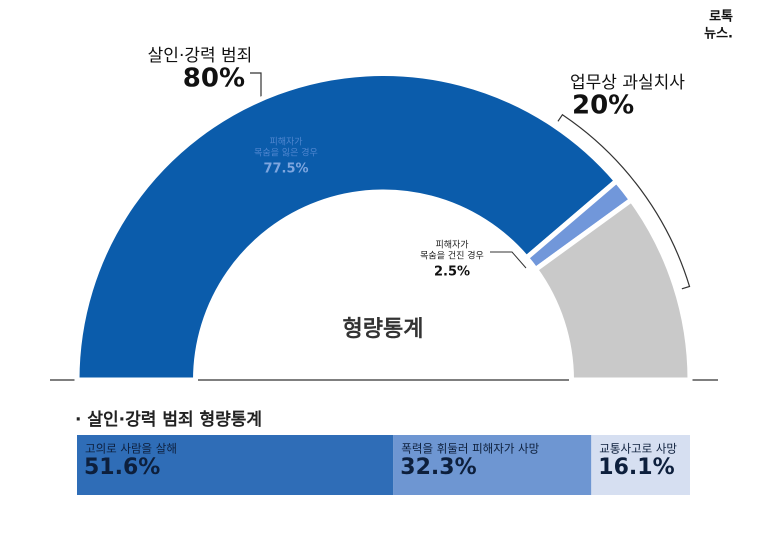  Describe the element at coordinates (470, 449) in the screenshot. I see `bar-category: 폭력을 휘둘러 피해자가 사망` at that location.